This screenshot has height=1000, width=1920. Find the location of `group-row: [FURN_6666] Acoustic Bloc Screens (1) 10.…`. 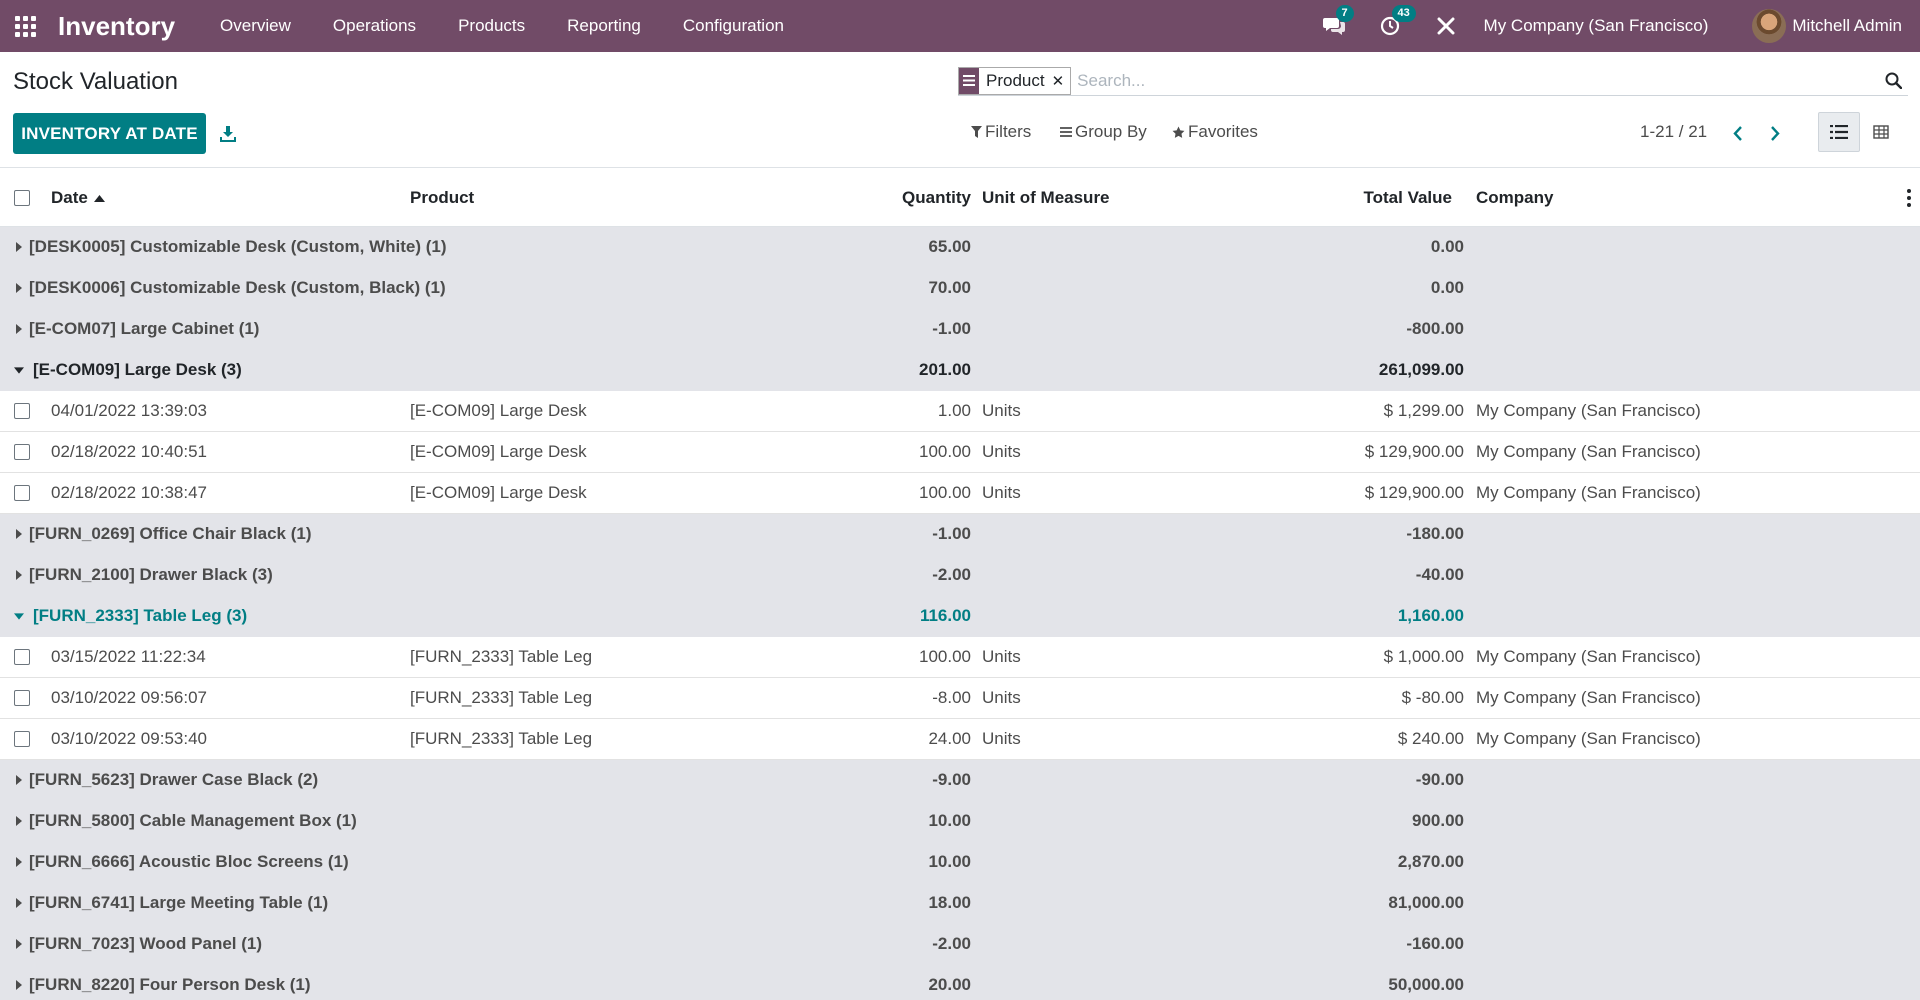

group-row: [FURN_6666] Acoustic Bloc Screens (1) 10.… is located at coordinates (960, 862).